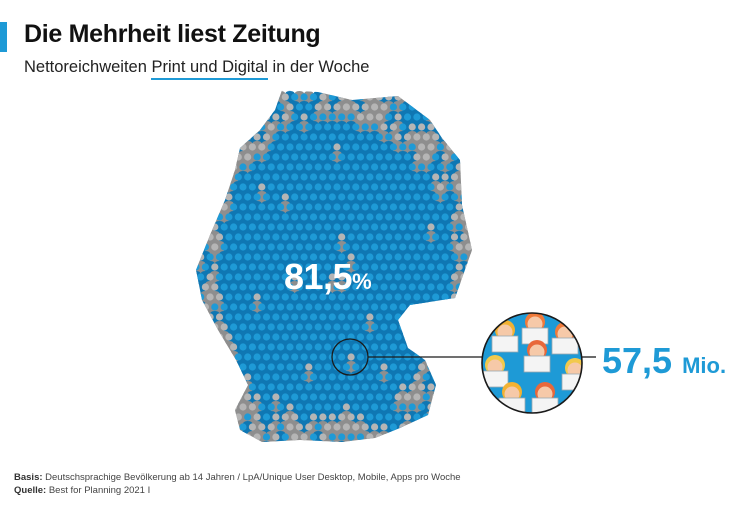  What do you see at coordinates (704, 365) in the screenshot?
I see `reach-absolute-unit: Mio.` at bounding box center [704, 365].